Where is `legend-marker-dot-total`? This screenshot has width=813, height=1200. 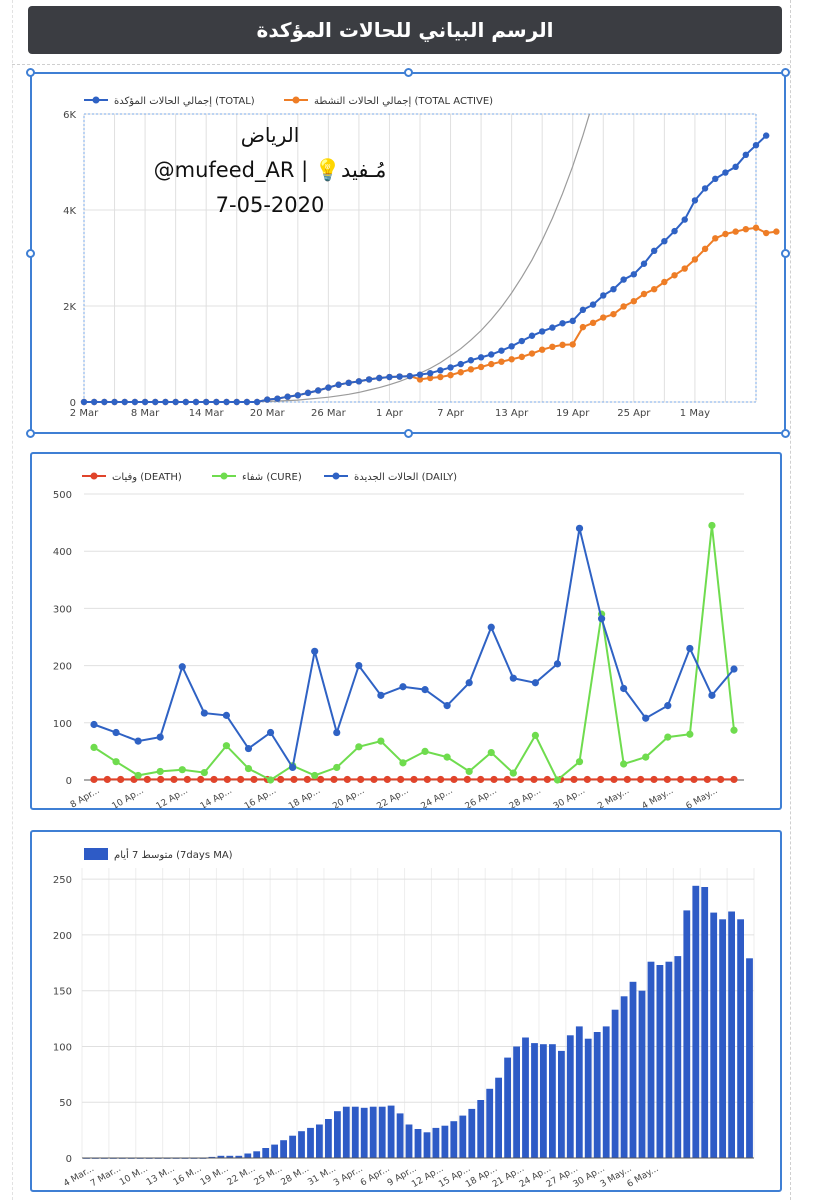 legend-marker-dot-total is located at coordinates (96, 100).